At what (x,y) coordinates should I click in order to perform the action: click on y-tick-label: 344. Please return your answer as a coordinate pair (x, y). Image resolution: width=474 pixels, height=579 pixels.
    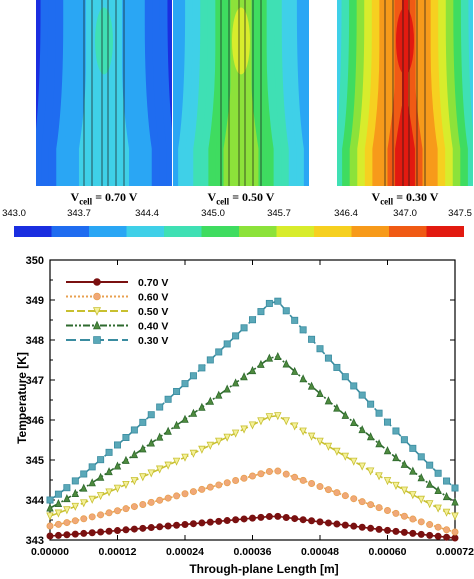
    Looking at the image, I should click on (35, 501).